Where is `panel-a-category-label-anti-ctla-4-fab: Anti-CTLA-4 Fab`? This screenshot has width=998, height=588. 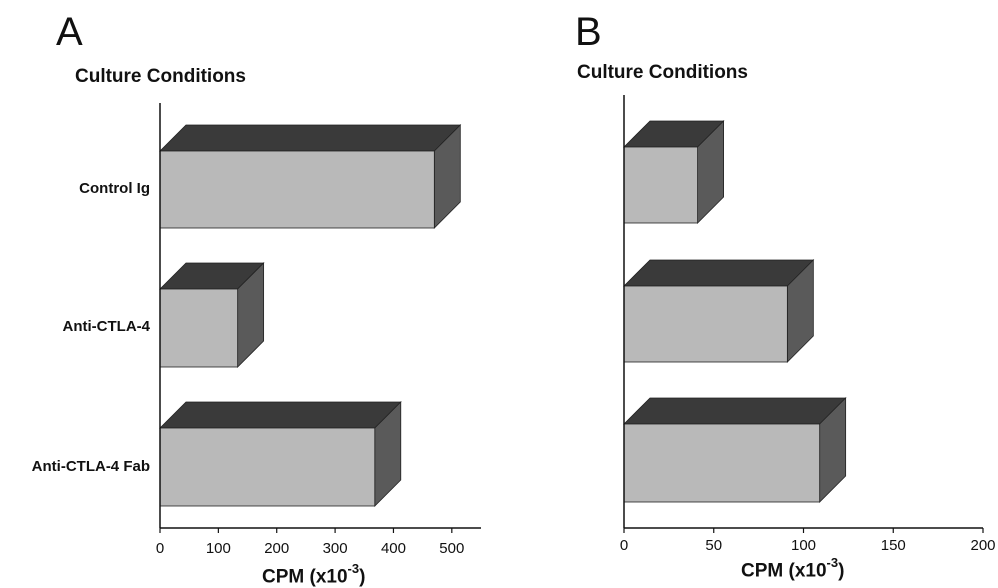
panel-a-category-label-anti-ctla-4-fab: Anti-CTLA-4 Fab is located at coordinates (90, 466).